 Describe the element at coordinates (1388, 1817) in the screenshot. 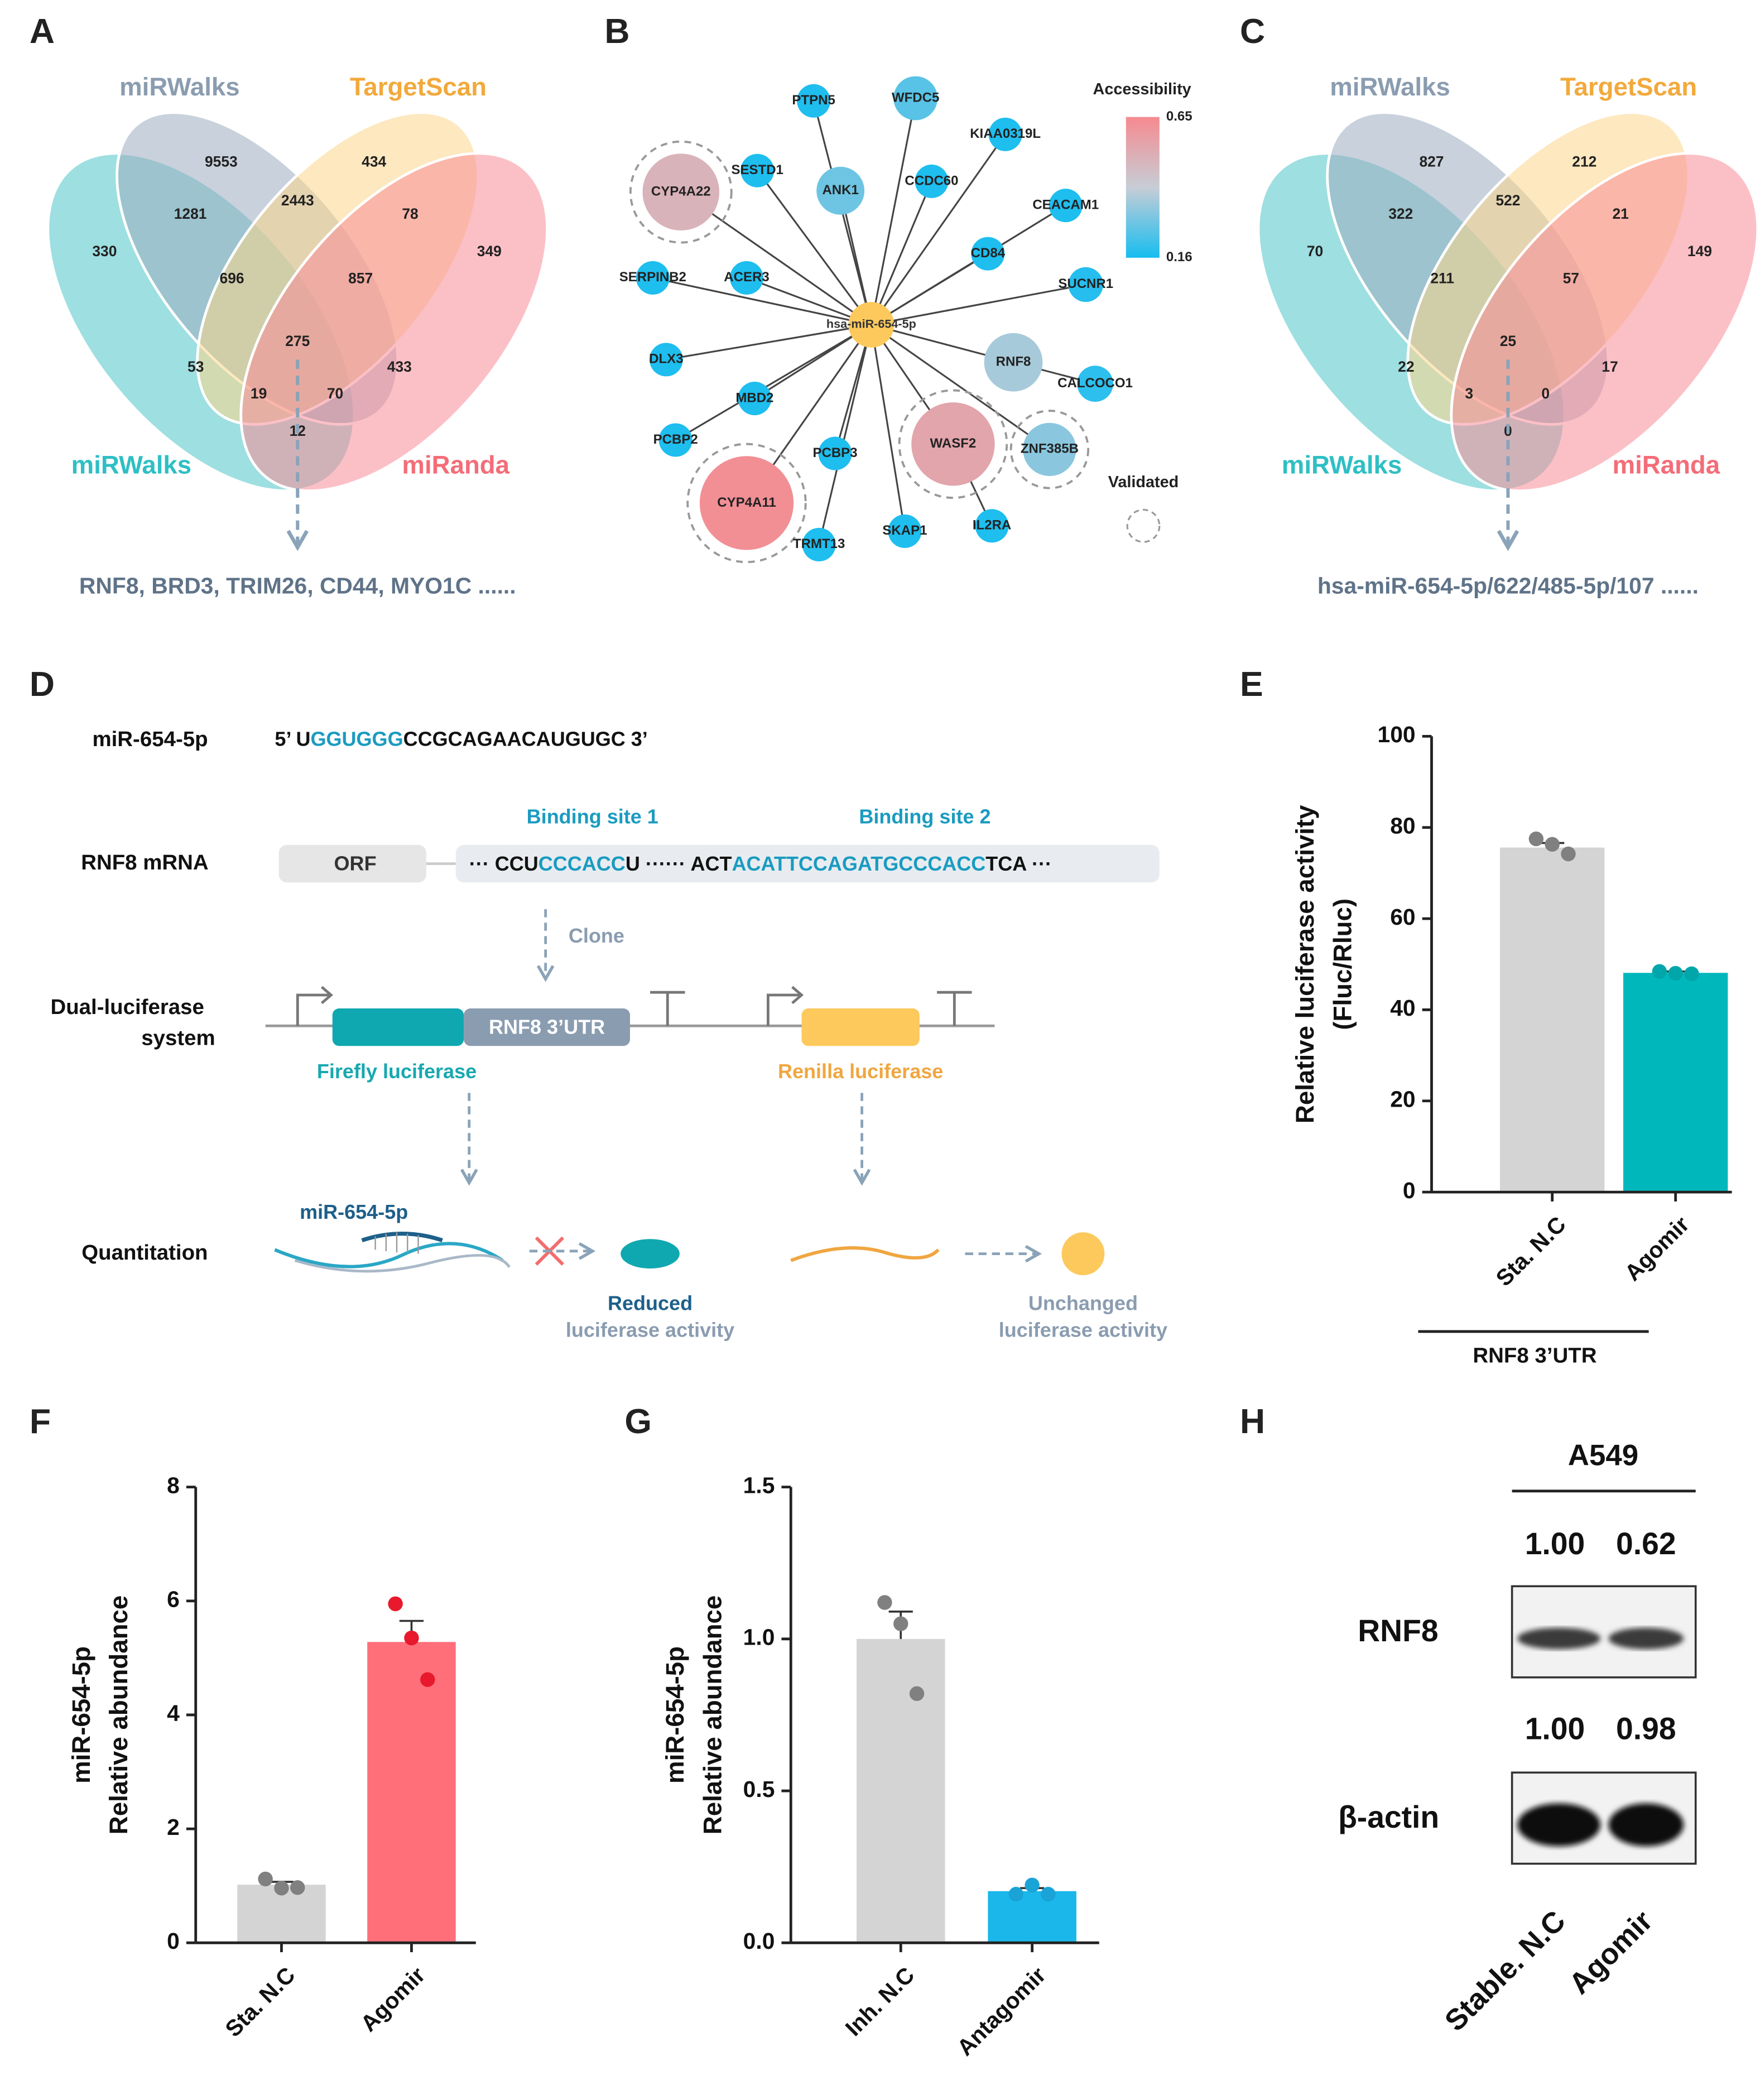

I see `row-label: β-actin` at that location.